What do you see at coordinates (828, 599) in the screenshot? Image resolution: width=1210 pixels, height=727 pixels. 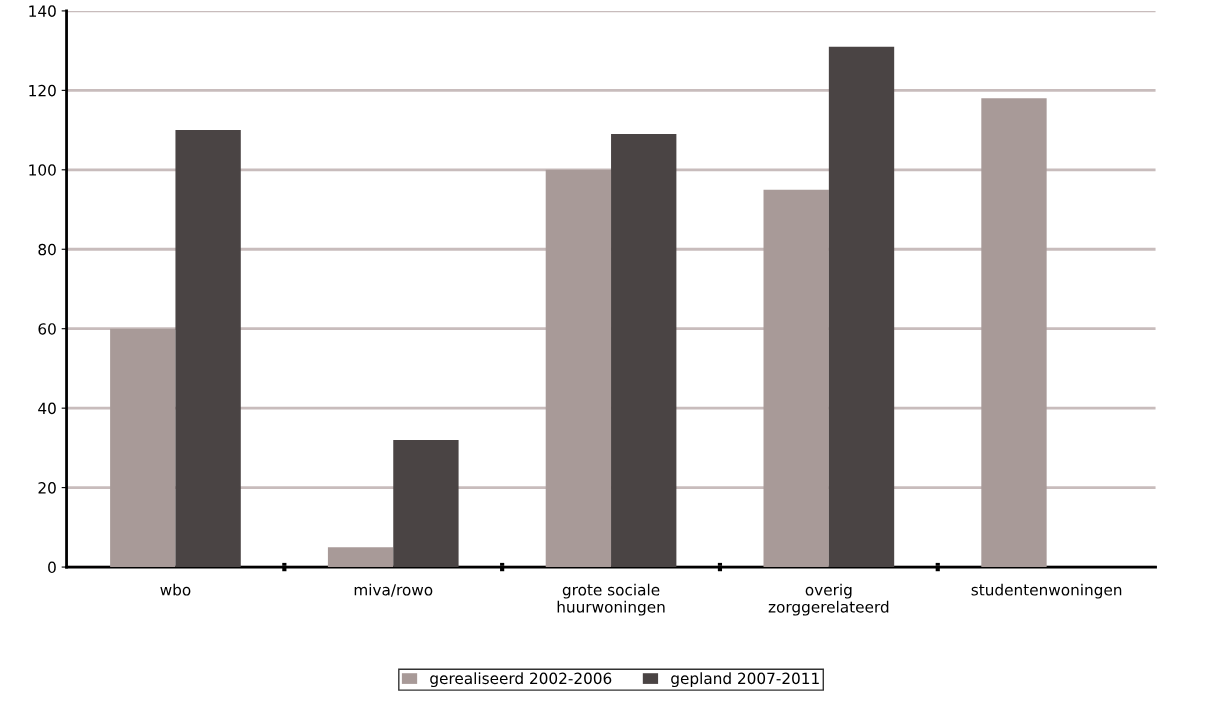 I see `x-tick-label: overig zorggerelateerd` at bounding box center [828, 599].